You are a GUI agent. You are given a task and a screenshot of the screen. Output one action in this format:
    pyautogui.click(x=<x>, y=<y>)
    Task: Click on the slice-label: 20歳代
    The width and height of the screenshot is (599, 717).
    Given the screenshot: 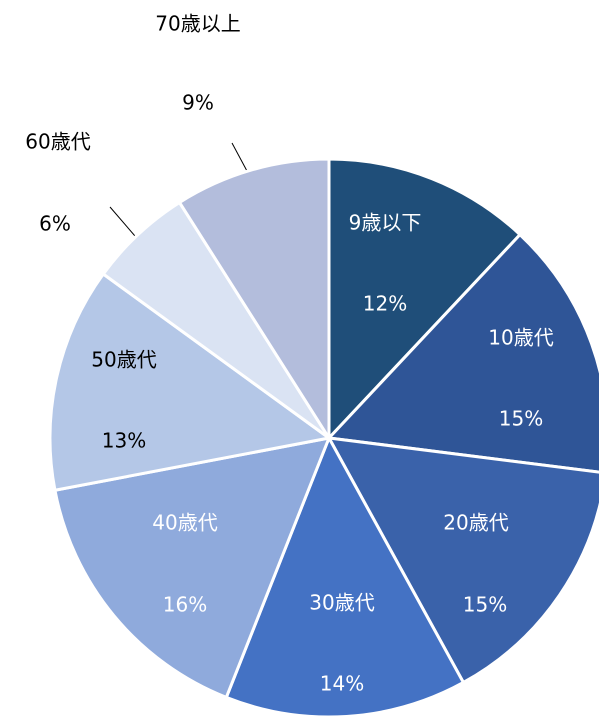 What is the action you would take?
    pyautogui.click(x=475, y=523)
    